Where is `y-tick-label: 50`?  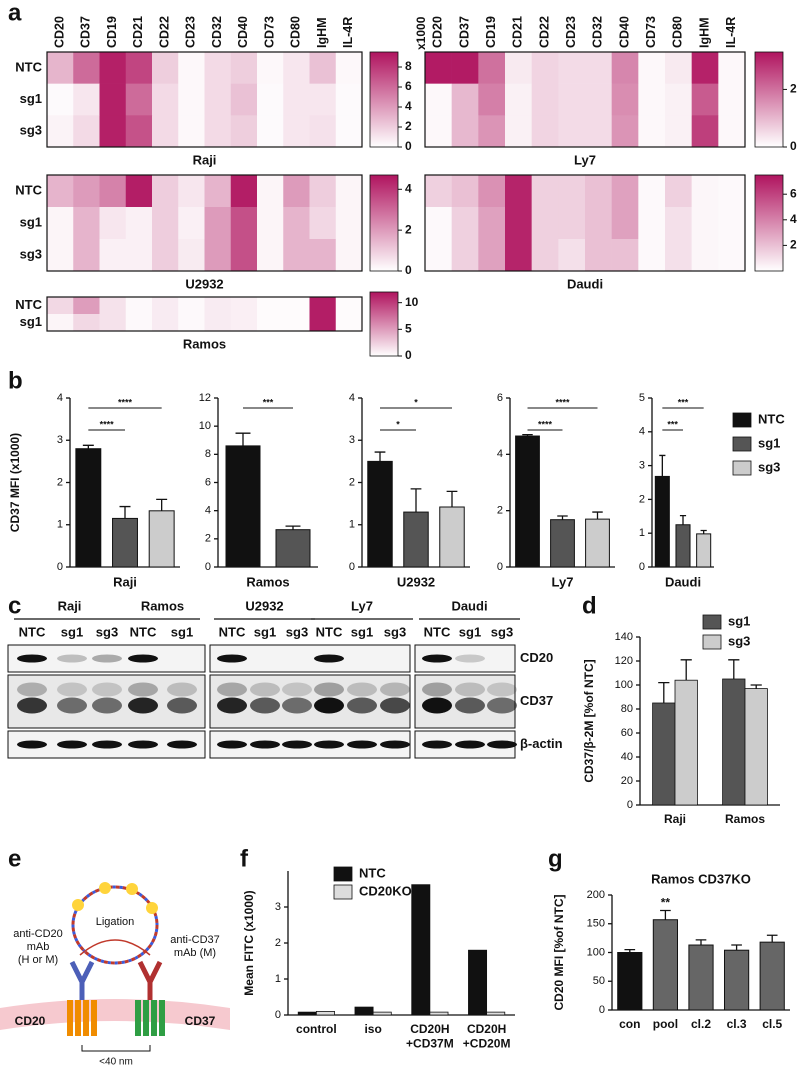
y-tick-label: 50 is located at coordinates (599, 981).